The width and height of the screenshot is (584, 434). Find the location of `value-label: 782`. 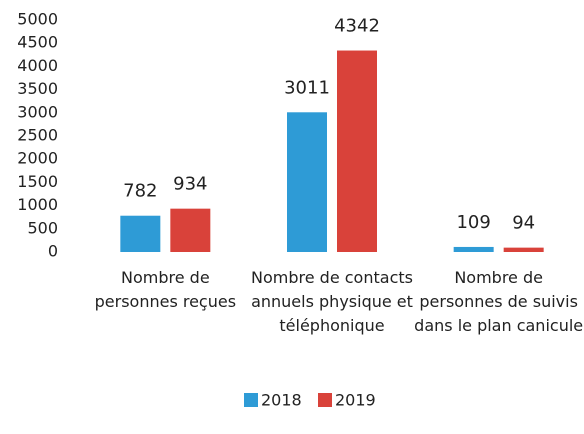

value-label: 782 is located at coordinates (140, 191).